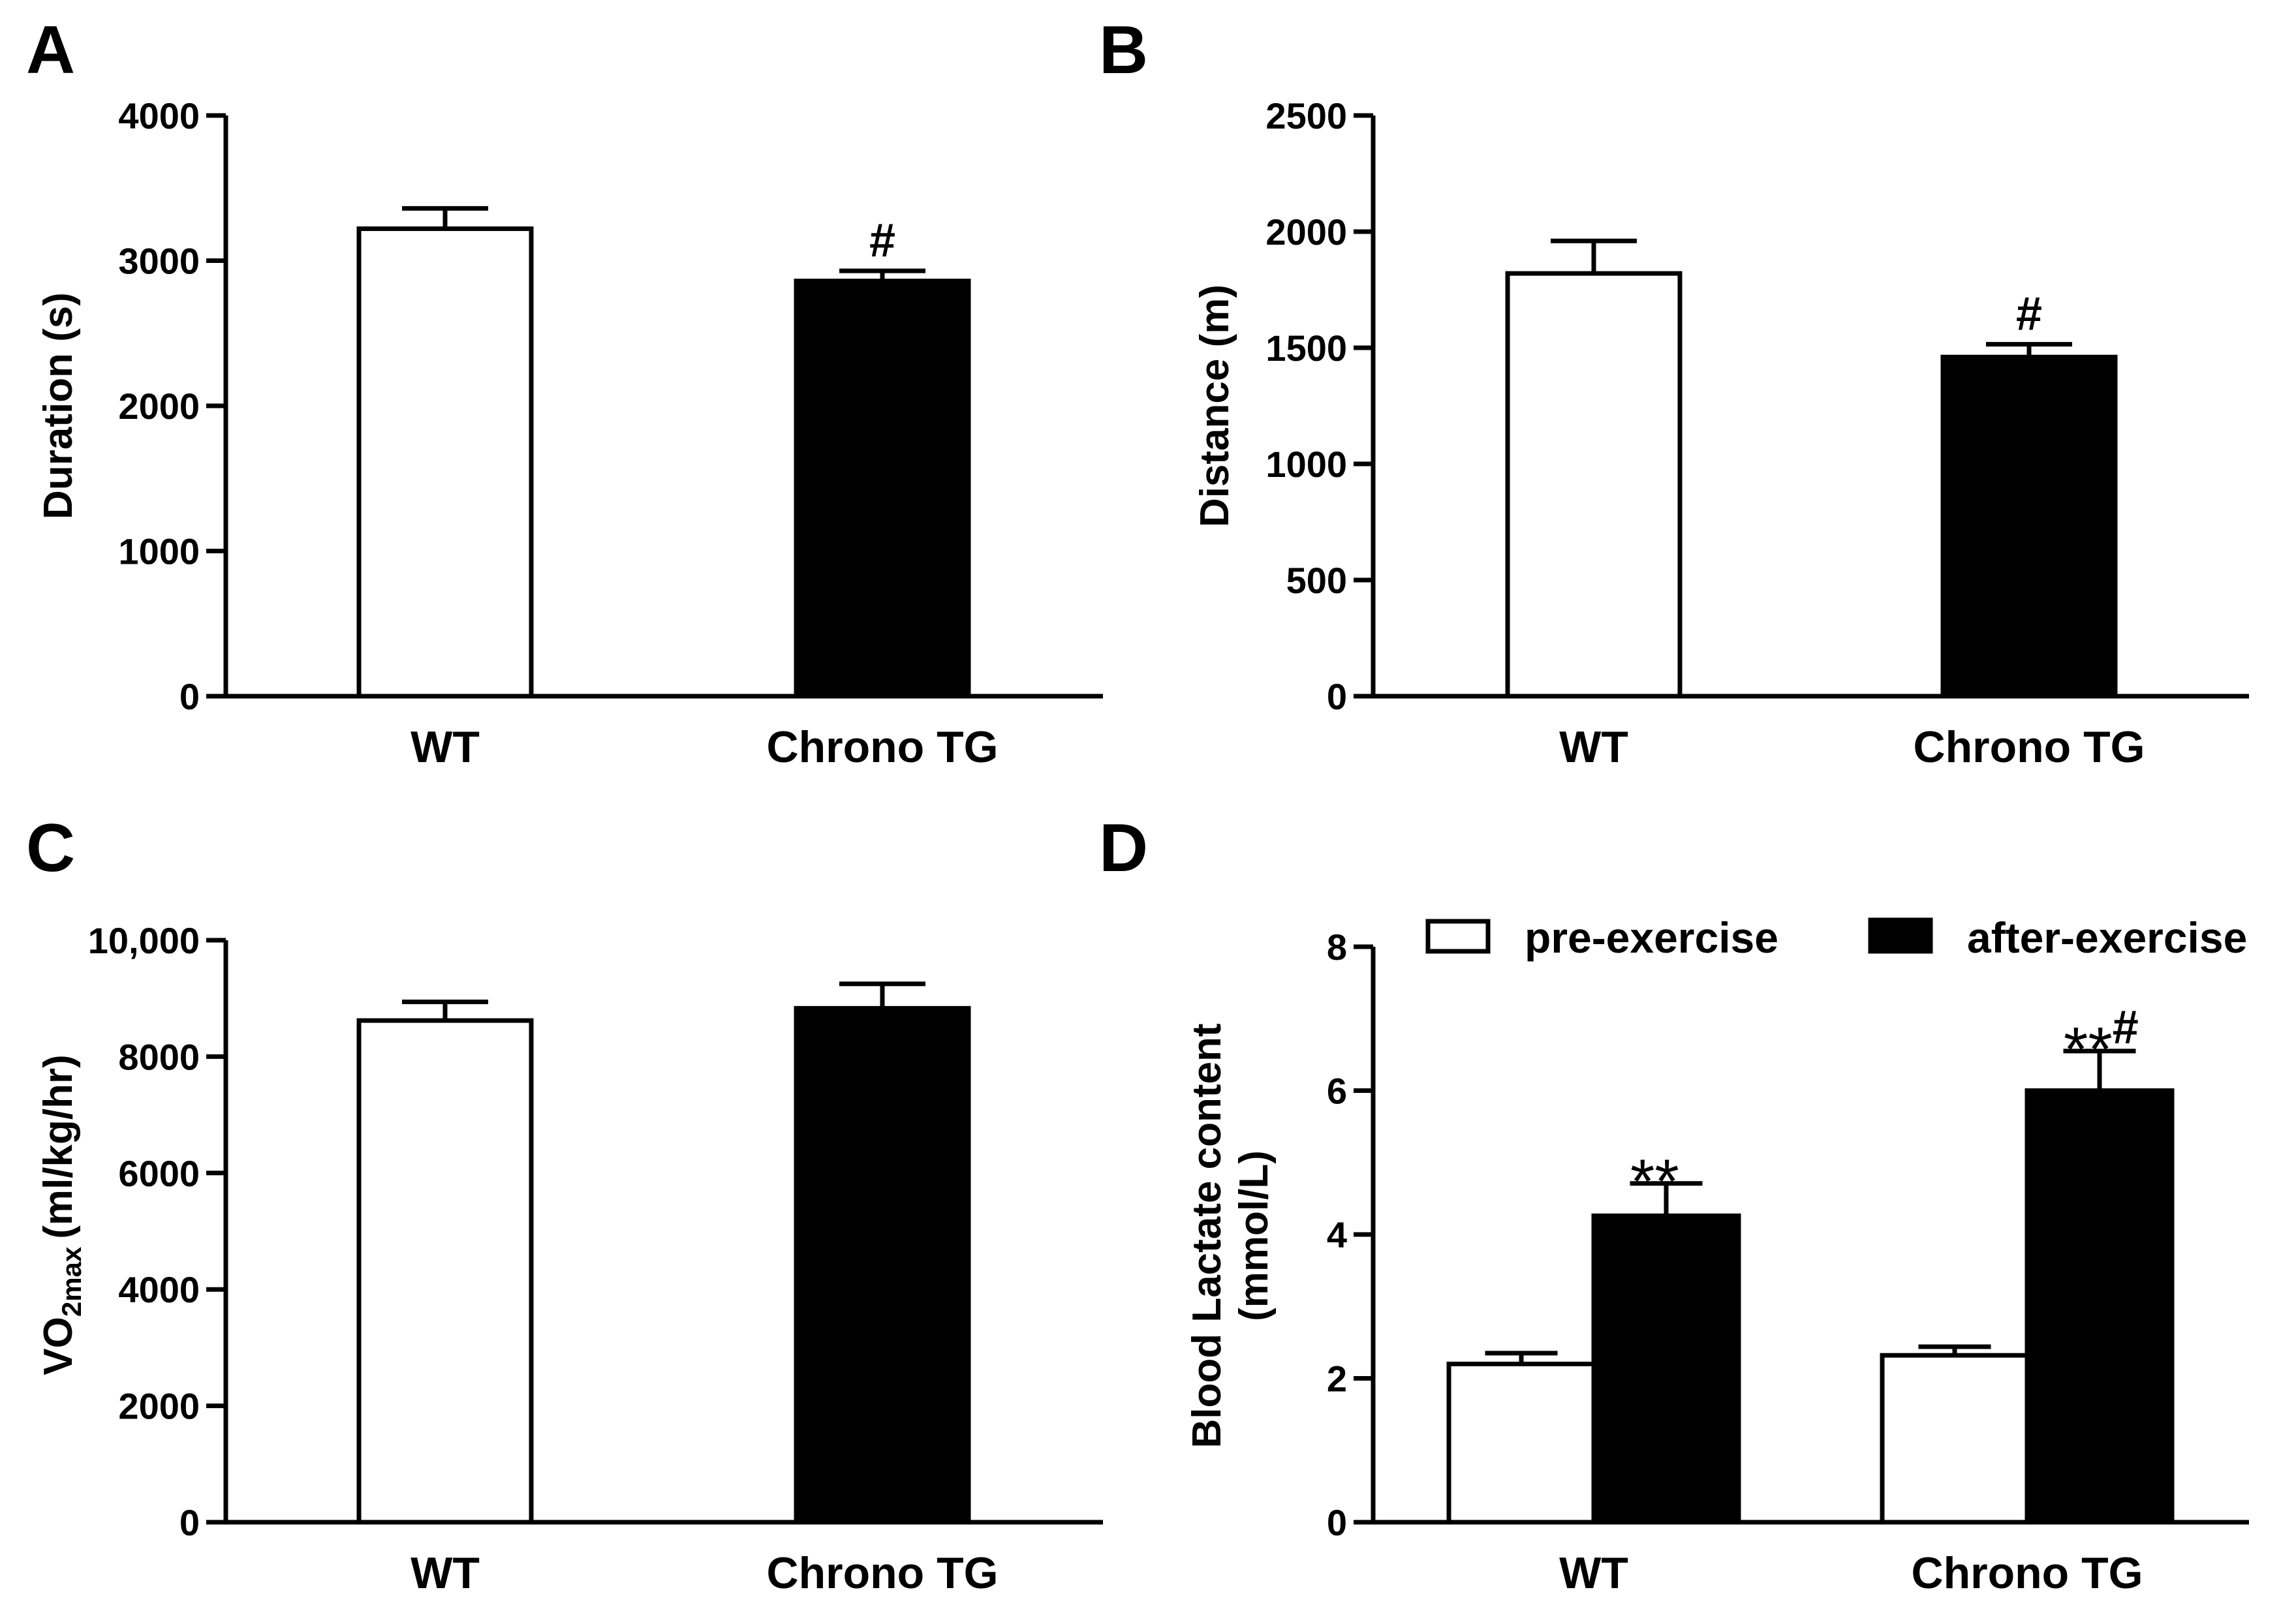 The height and width of the screenshot is (1609, 2296). What do you see at coordinates (1900, 935) in the screenshot?
I see `legend-swatch-after-exercise` at bounding box center [1900, 935].